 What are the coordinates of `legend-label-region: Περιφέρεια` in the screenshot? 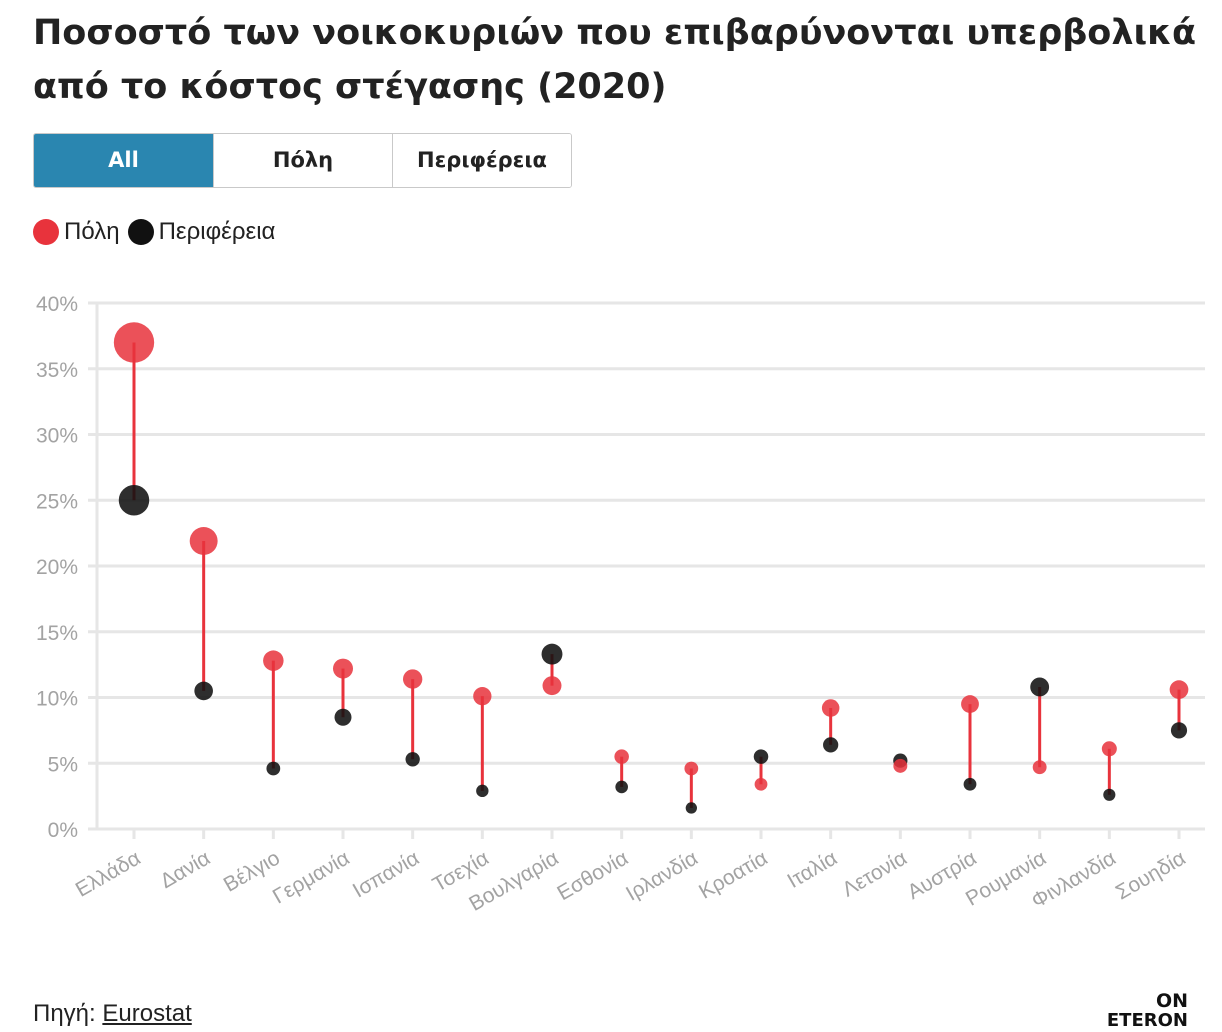 It's located at (217, 231).